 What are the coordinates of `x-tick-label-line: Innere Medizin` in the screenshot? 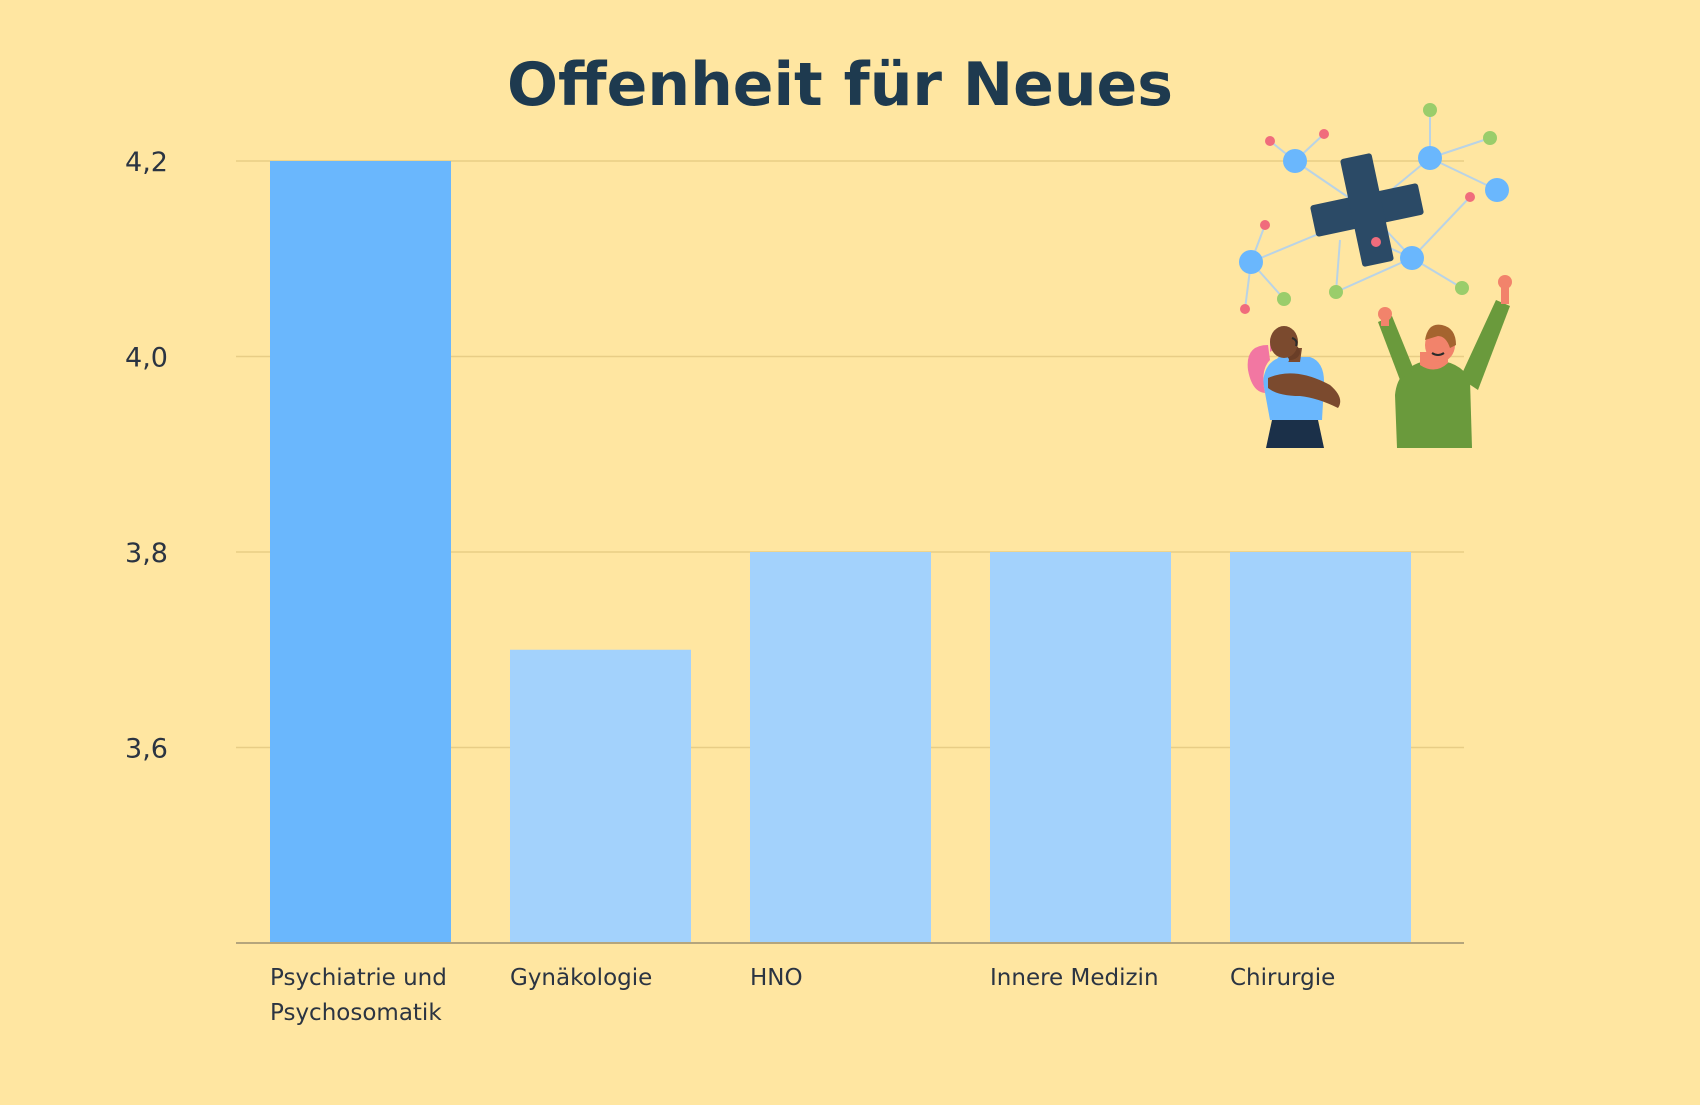 It's located at (1074, 978).